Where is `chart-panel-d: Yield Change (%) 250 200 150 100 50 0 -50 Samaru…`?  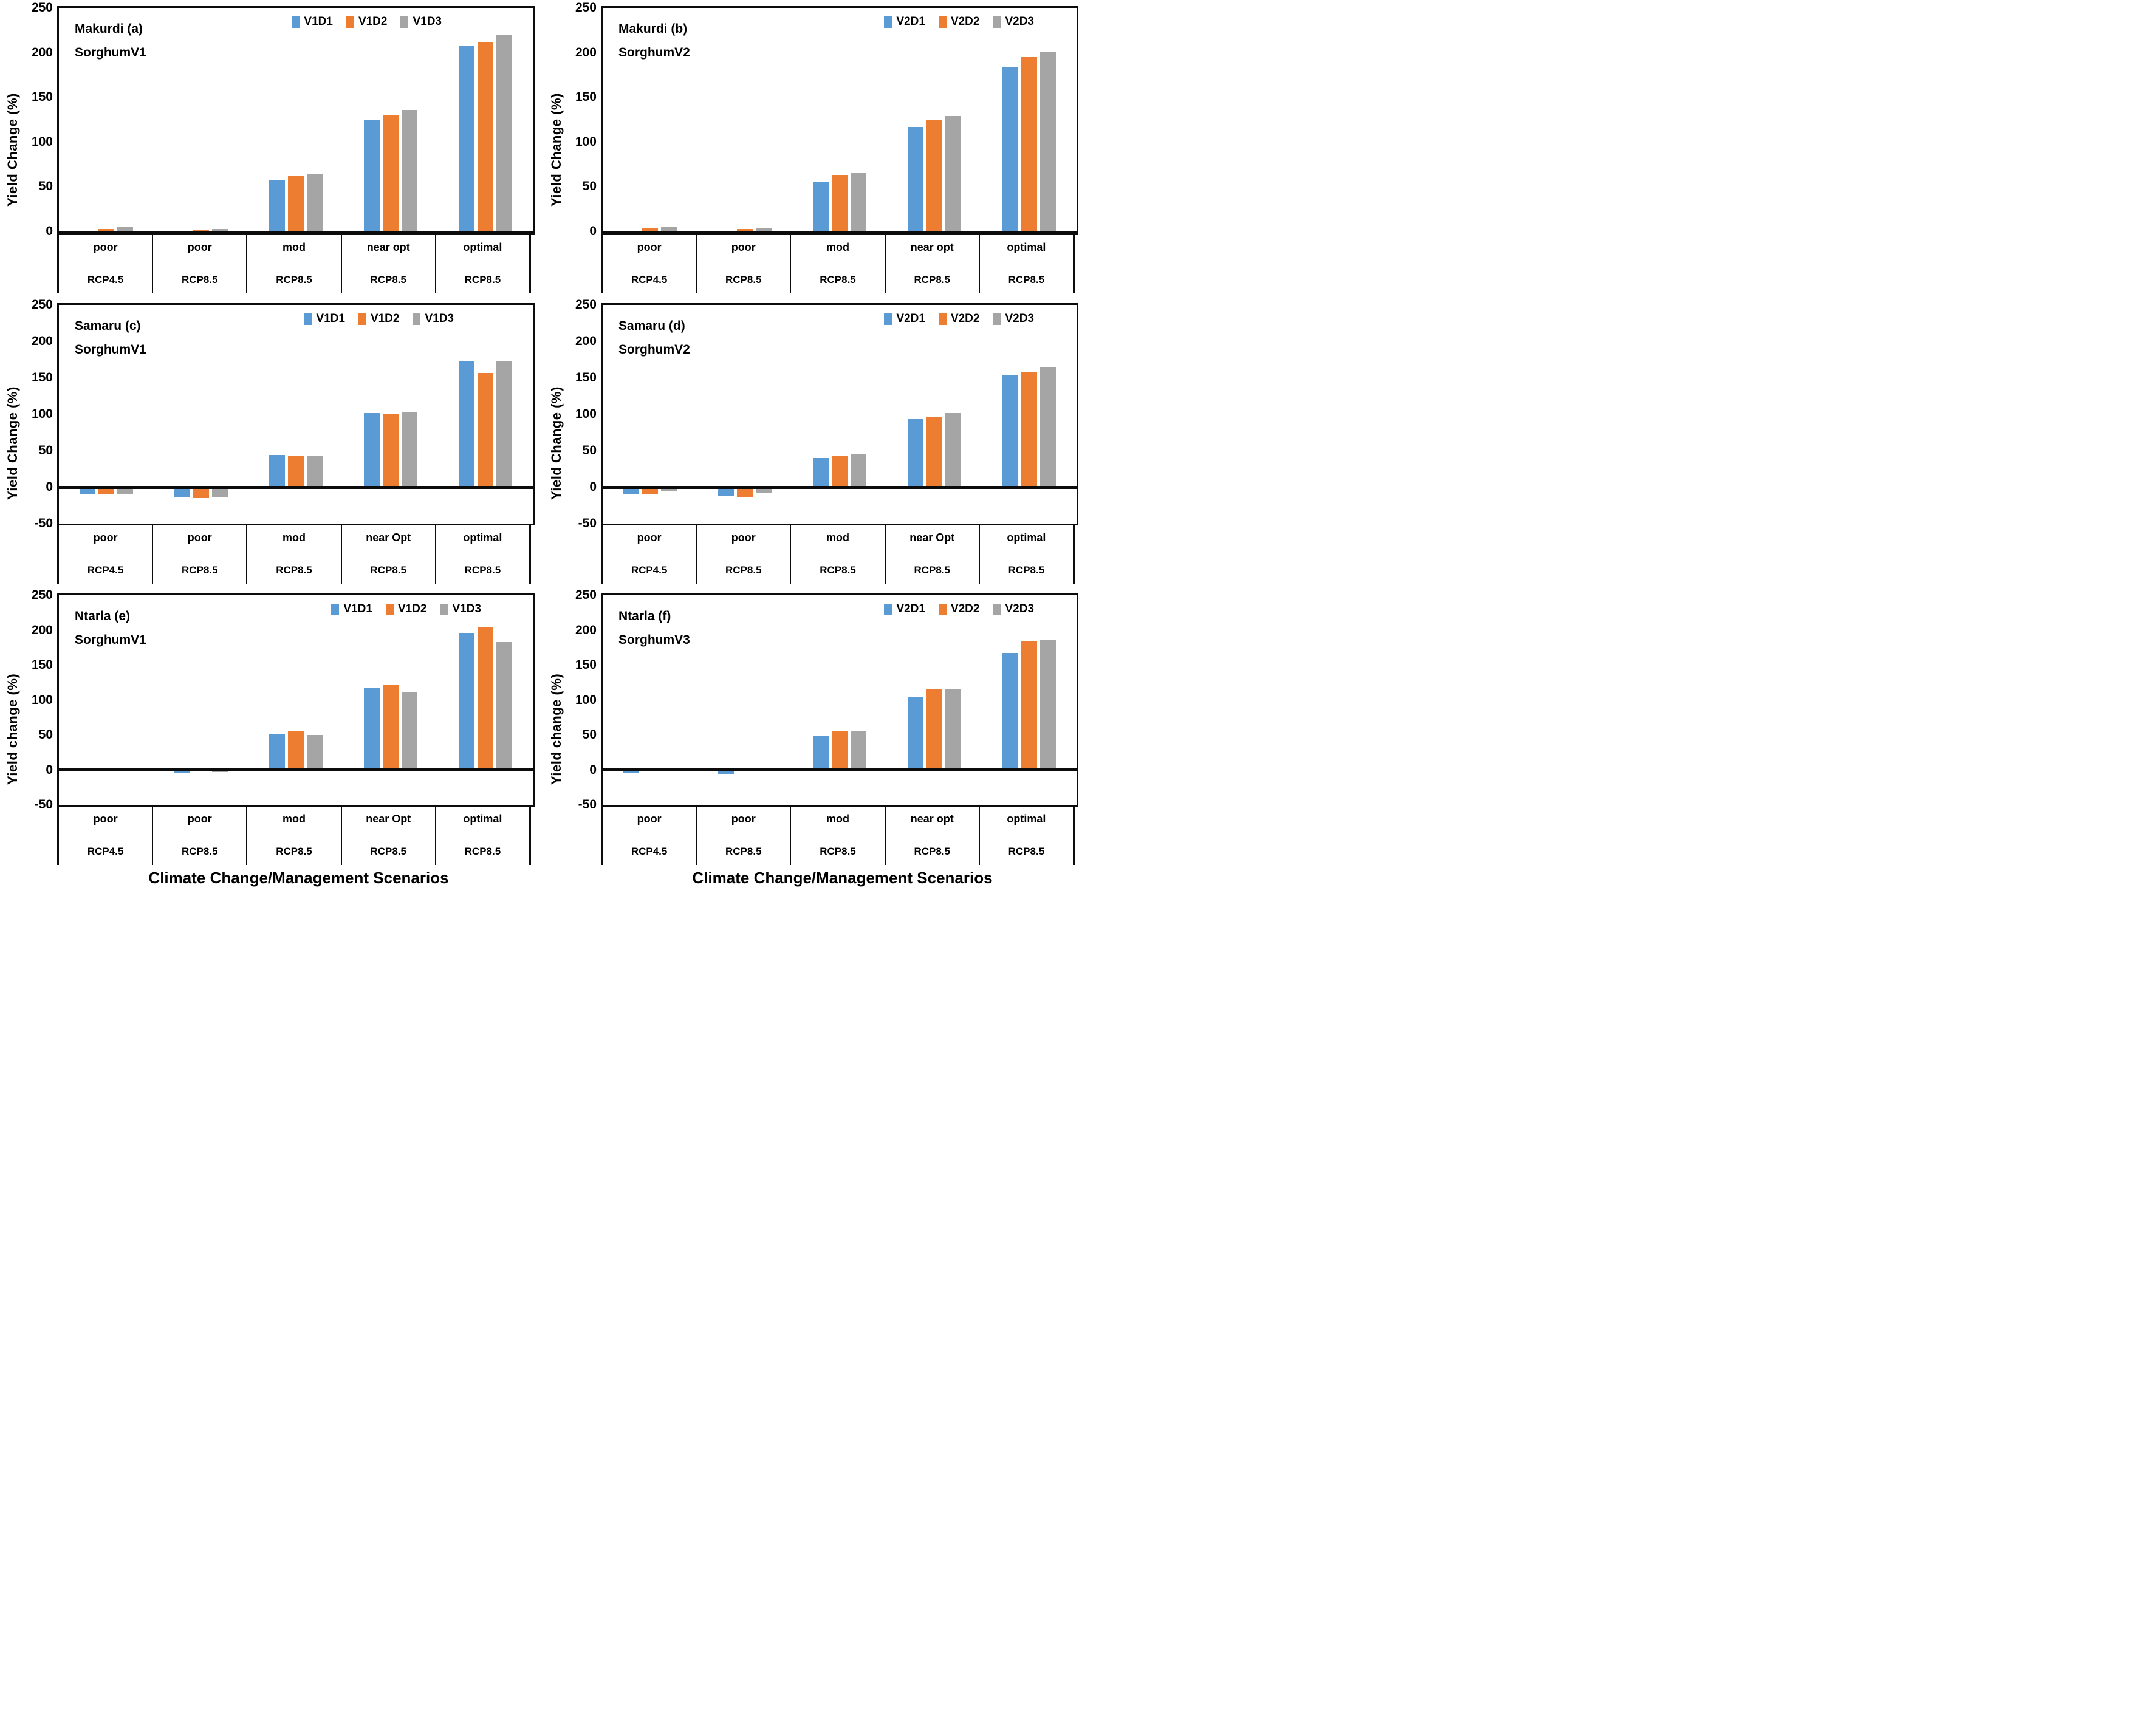 chart-panel-d: Yield Change (%) 250 200 150 100 50 0 -50 Samaru… is located at coordinates (815, 441).